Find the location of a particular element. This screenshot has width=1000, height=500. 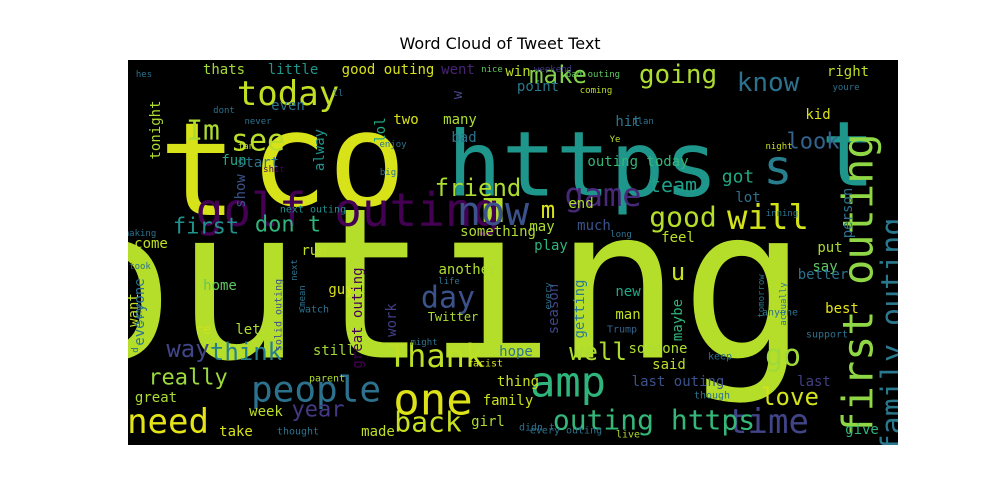

word-made: made is located at coordinates (378, 432).